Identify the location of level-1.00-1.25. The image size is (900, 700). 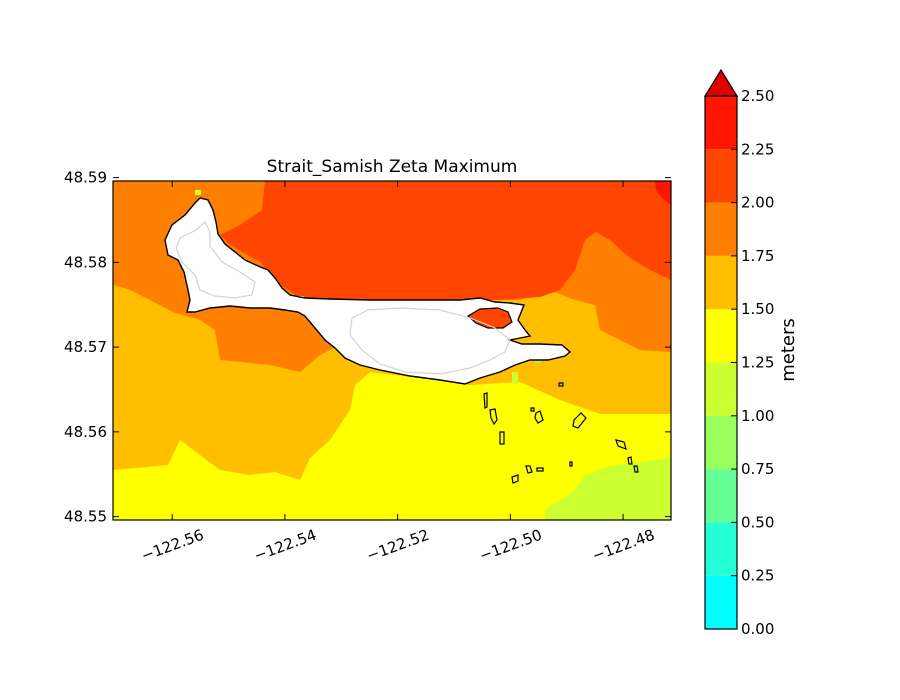
(608, 489).